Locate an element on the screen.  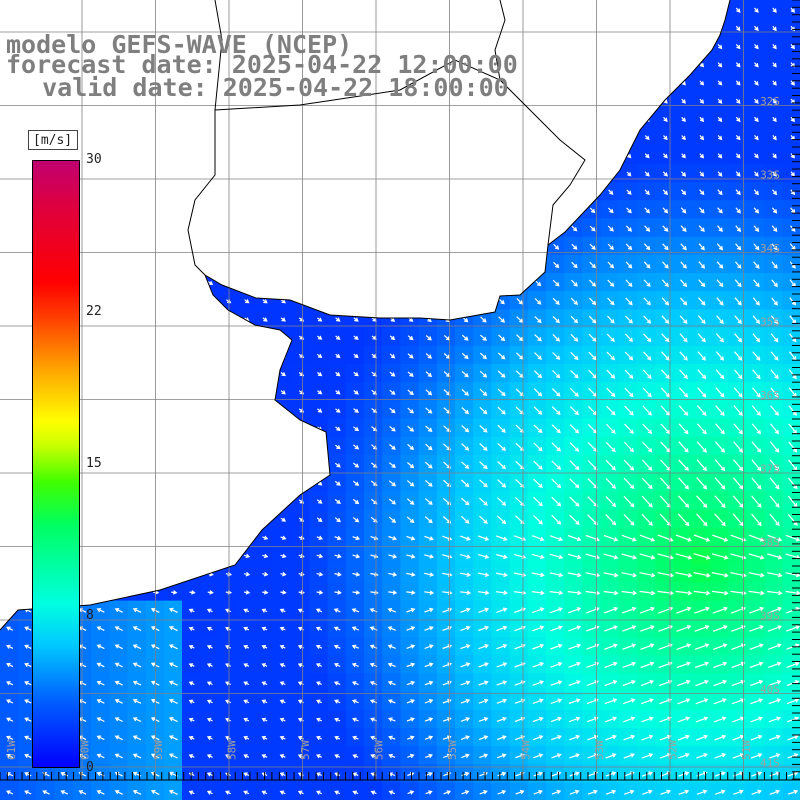
lon-label: 57W is located at coordinates (305, 750).